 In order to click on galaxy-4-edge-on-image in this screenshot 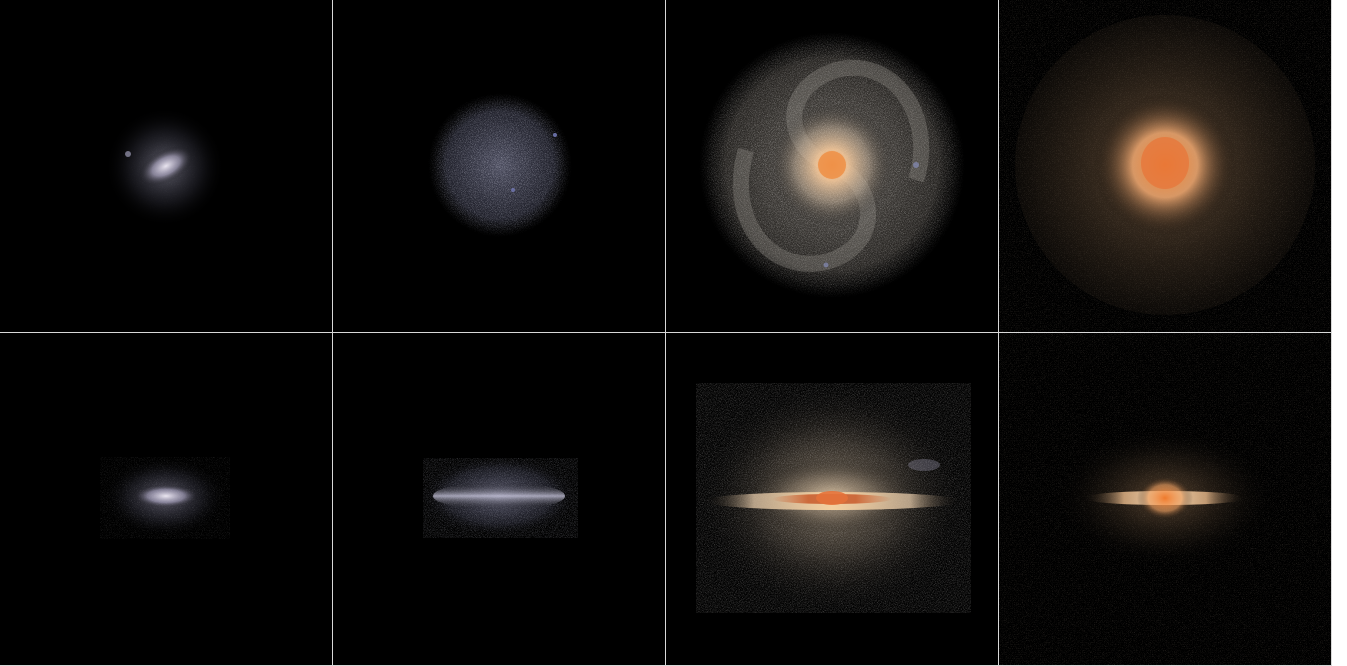, I will do `click(1165, 499)`.